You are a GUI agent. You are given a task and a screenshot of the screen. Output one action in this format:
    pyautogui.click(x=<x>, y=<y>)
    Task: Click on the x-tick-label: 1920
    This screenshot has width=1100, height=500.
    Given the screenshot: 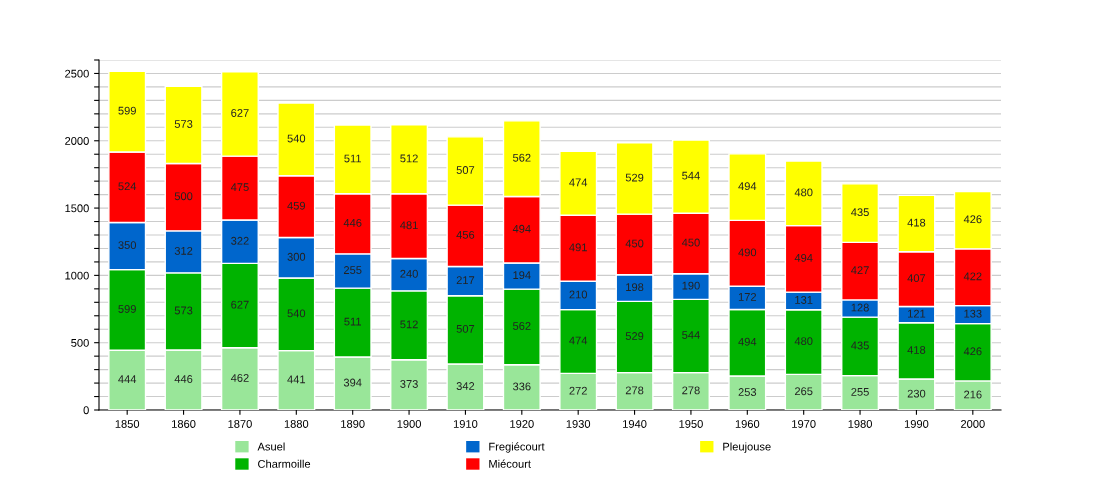 What is the action you would take?
    pyautogui.click(x=522, y=424)
    